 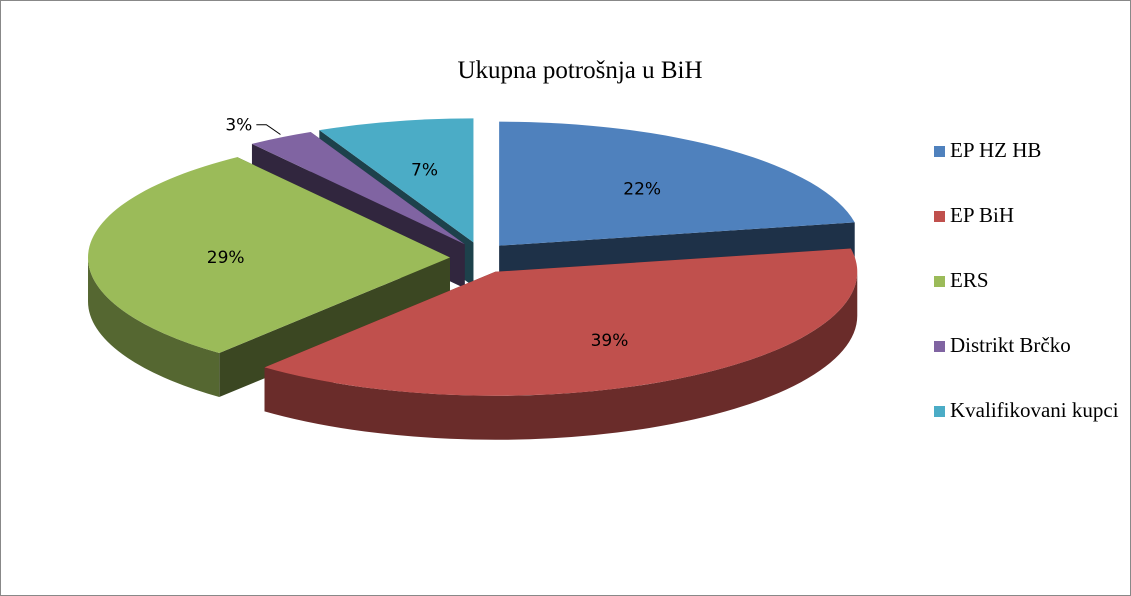 I want to click on data-label: 3%, so click(x=238, y=126).